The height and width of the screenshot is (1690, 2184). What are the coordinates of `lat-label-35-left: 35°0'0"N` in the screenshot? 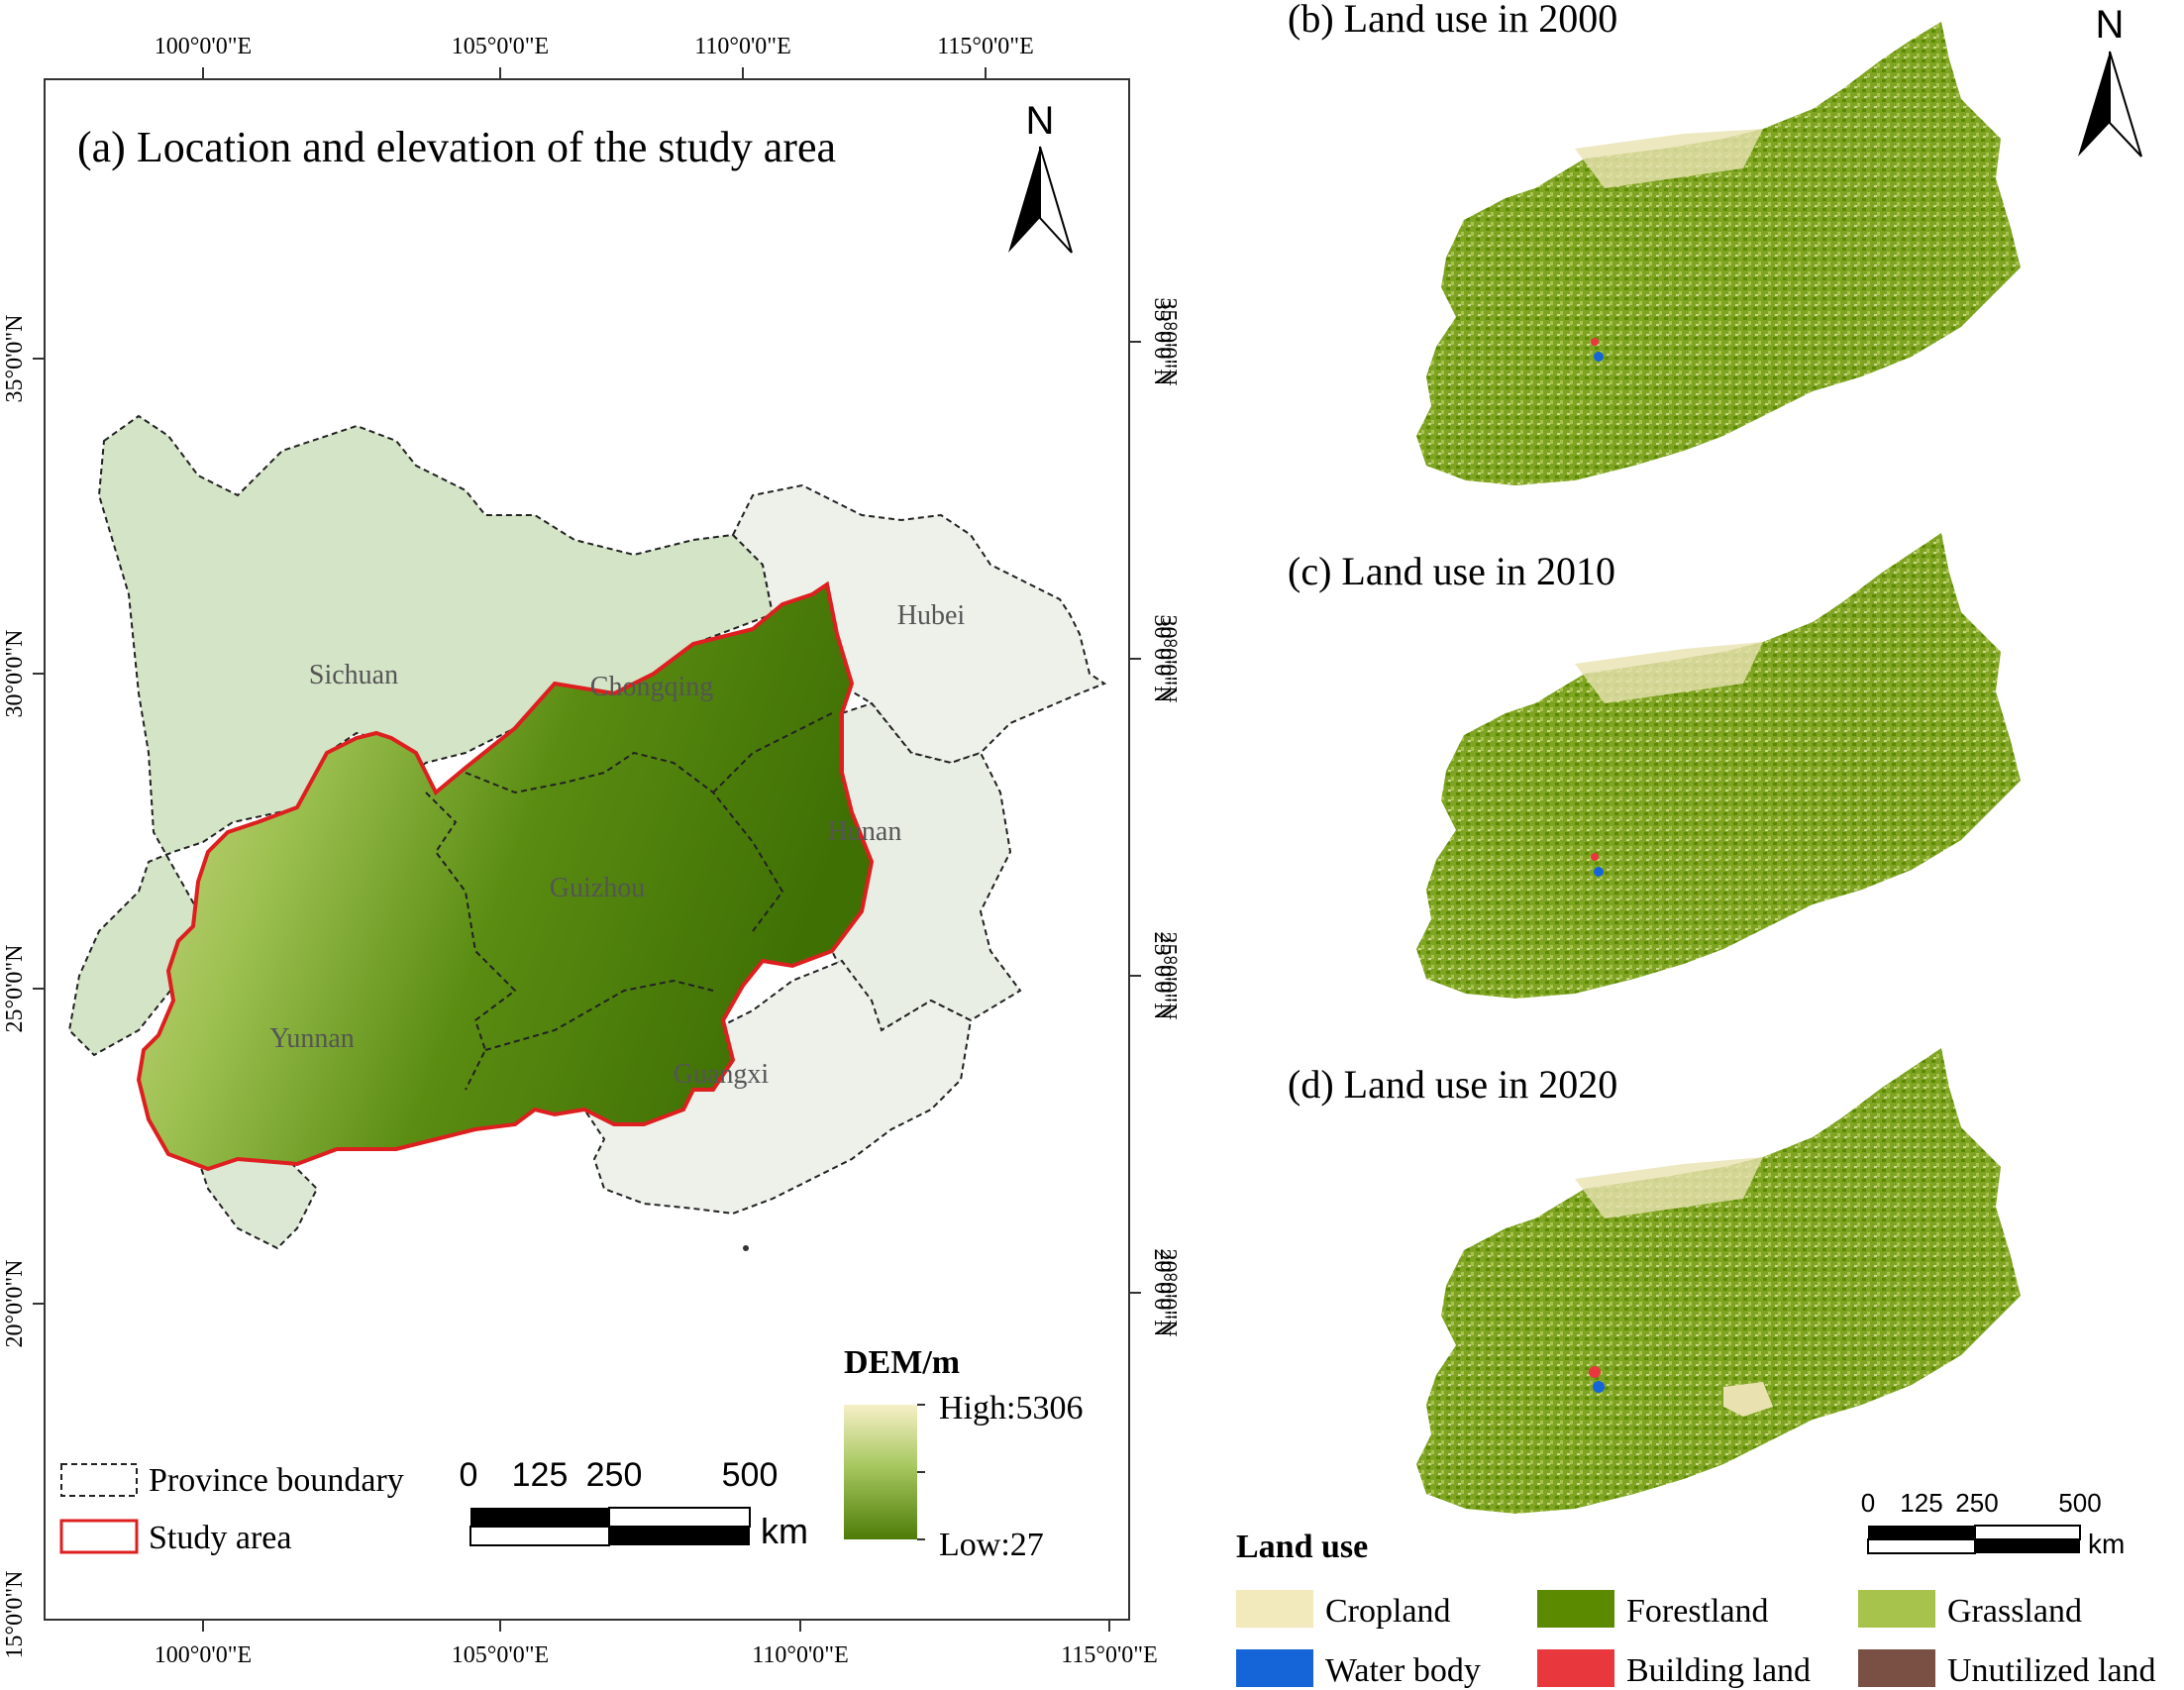 It's located at (15, 358).